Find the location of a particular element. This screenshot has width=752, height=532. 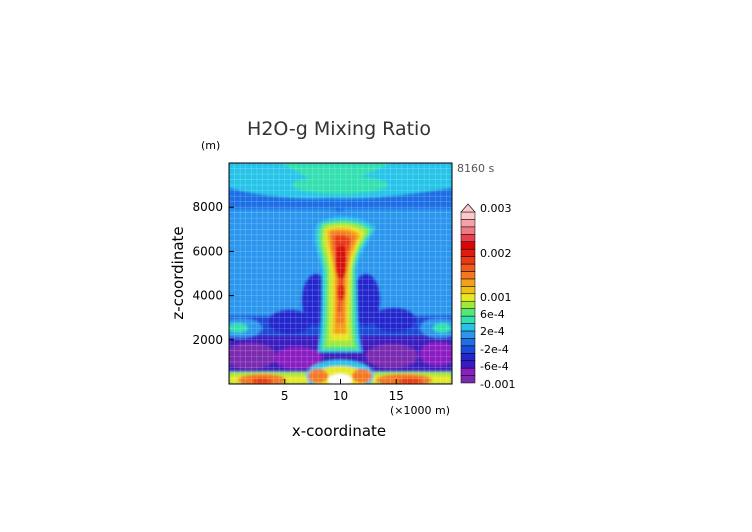

x-tick-label: 5 is located at coordinates (285, 396).